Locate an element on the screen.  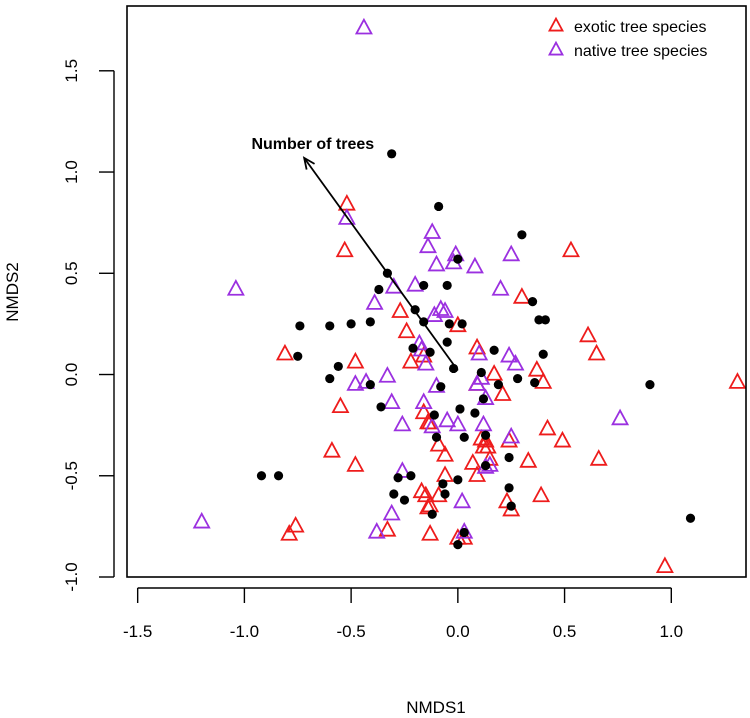
x-tick-label: -0.5 is located at coordinates (350, 631).